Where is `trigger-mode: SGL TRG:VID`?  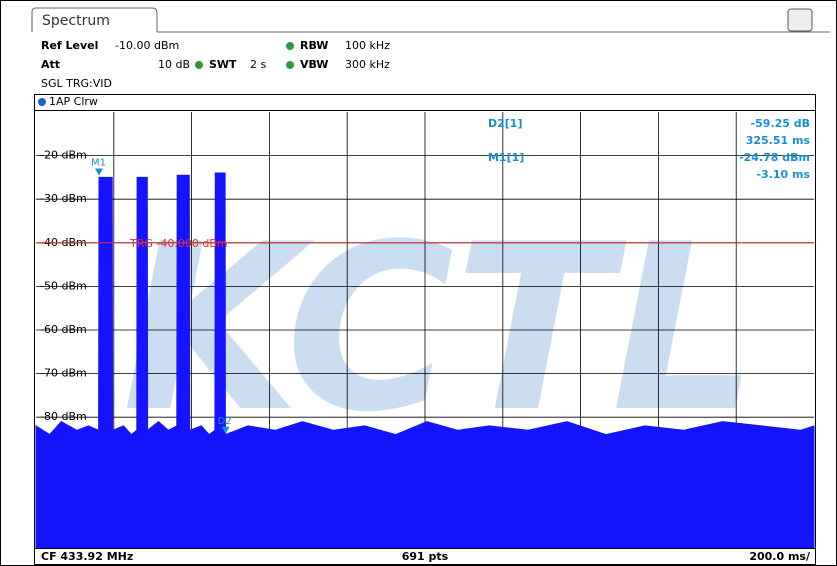
trigger-mode: SGL TRG:VID is located at coordinates (76, 83).